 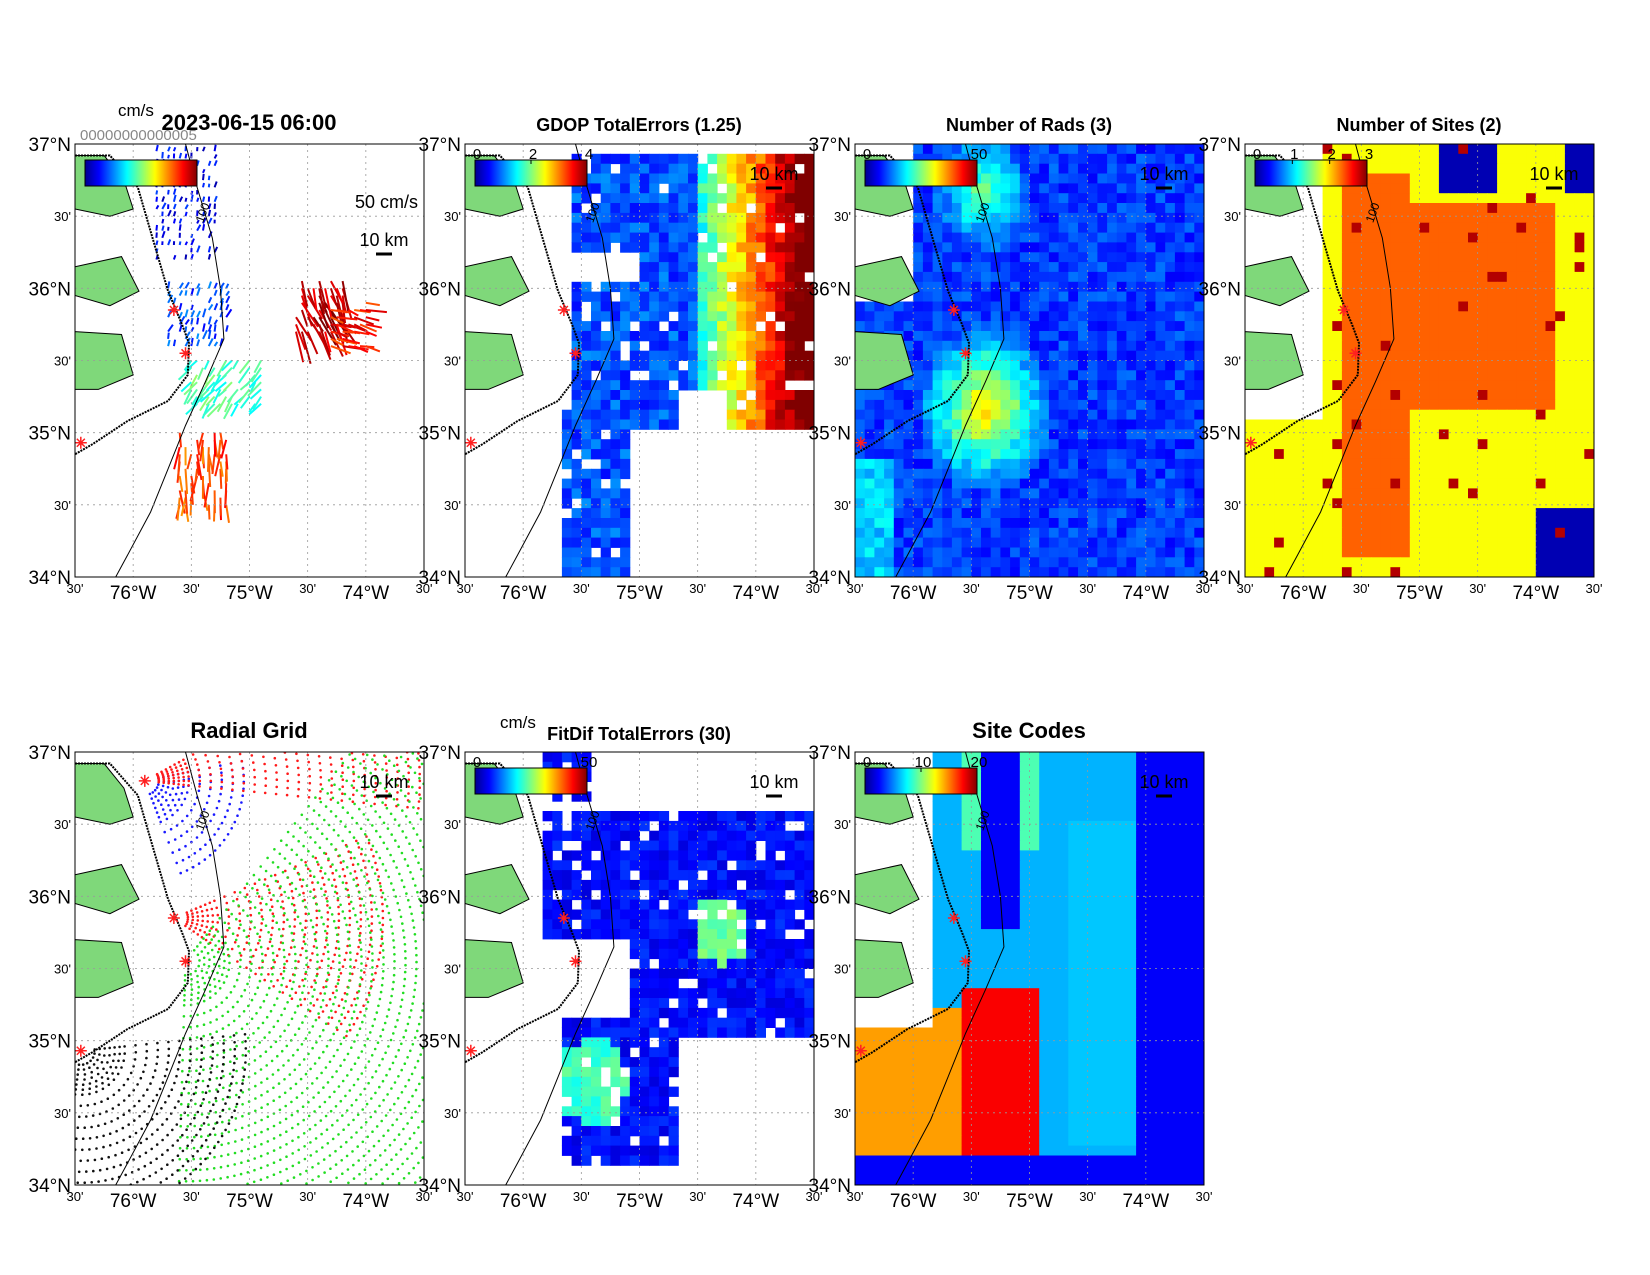 I want to click on isobath-100m, so click(x=950, y=360).